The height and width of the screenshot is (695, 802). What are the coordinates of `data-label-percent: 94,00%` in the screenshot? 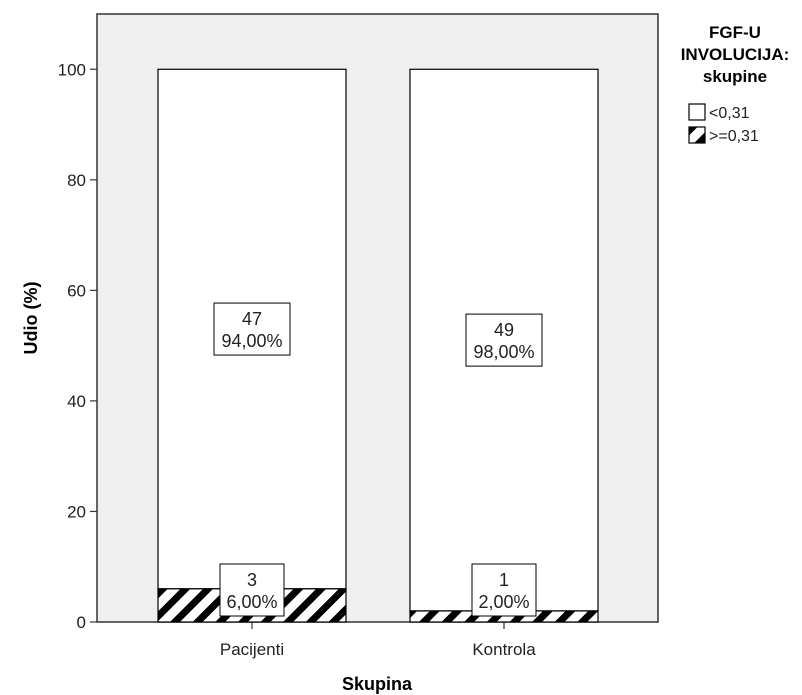 It's located at (251, 341).